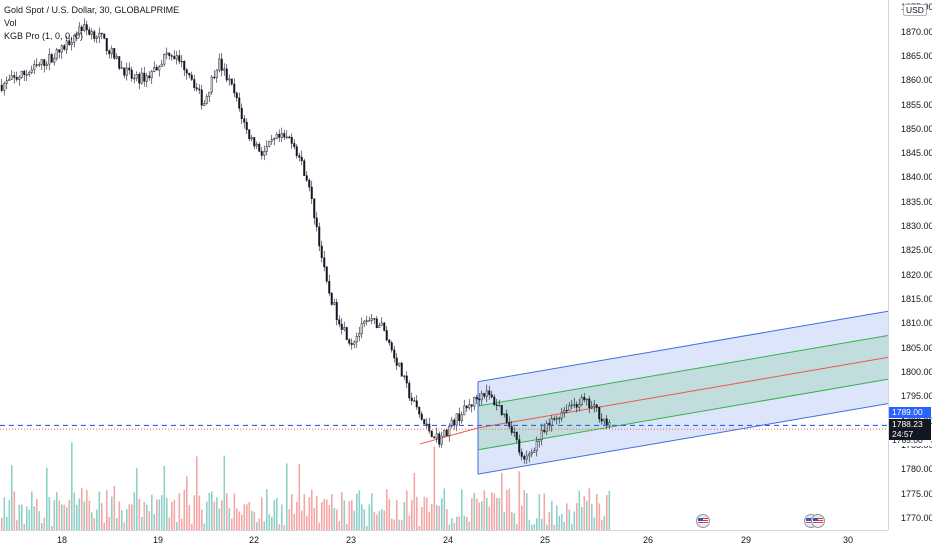 The height and width of the screenshot is (551, 932). I want to click on symbol-legend: Gold Spot / U.S. Dollar, 30, GLOBALPRIME, so click(91, 10).